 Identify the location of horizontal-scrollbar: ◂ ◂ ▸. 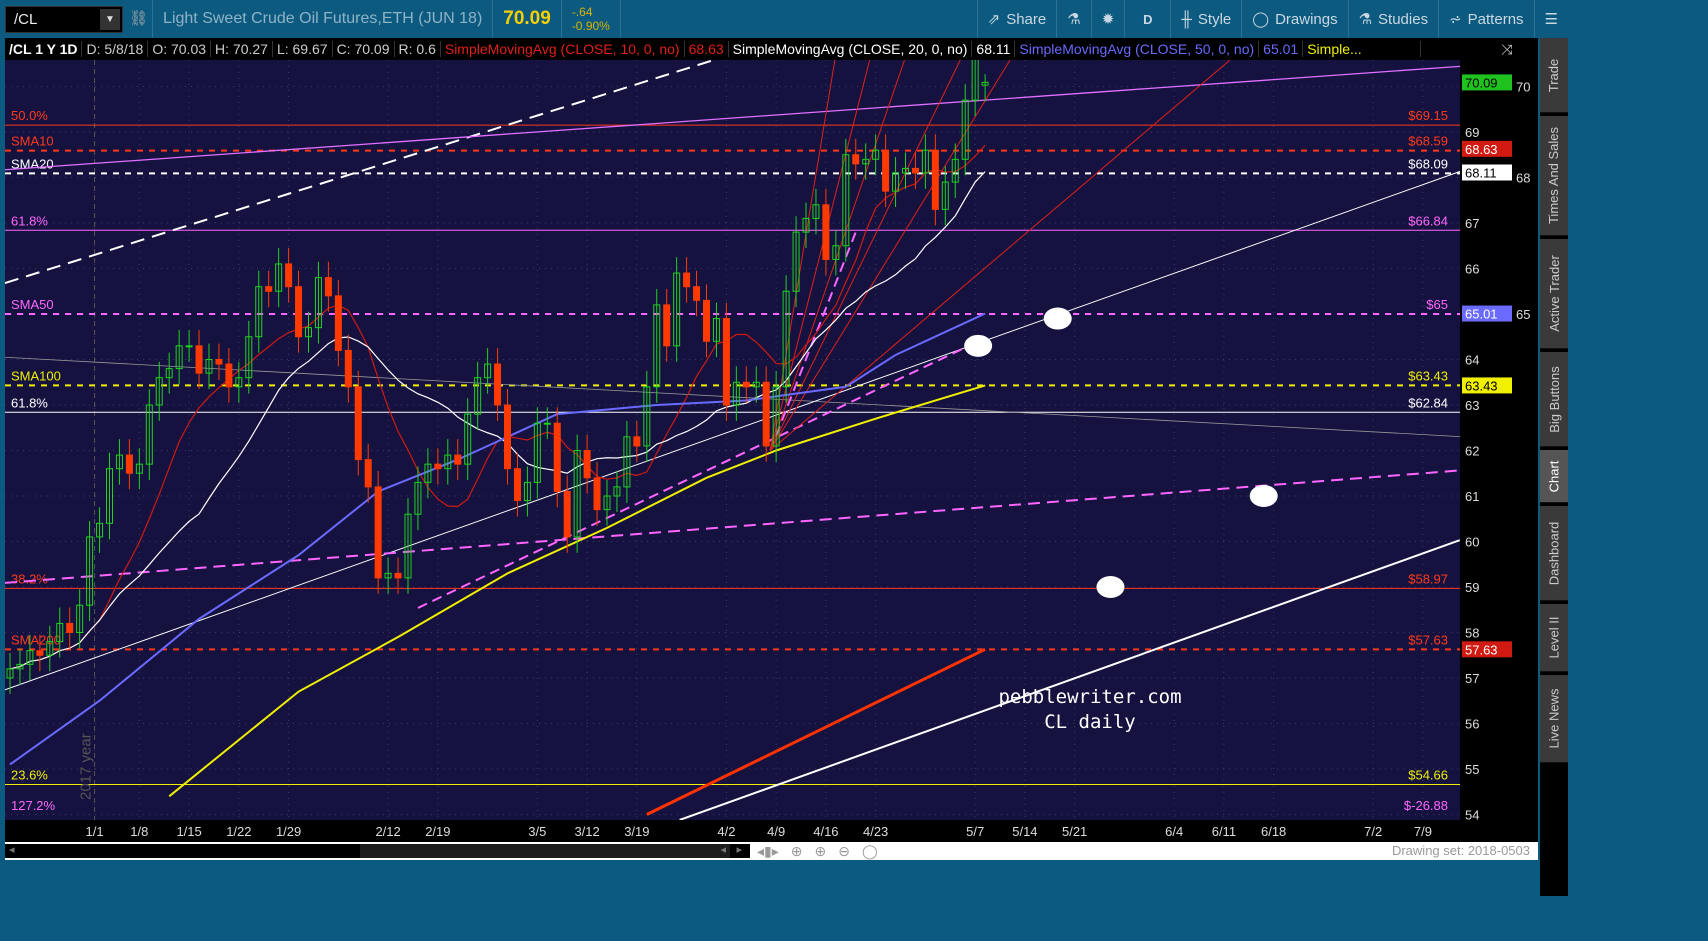
(377, 851).